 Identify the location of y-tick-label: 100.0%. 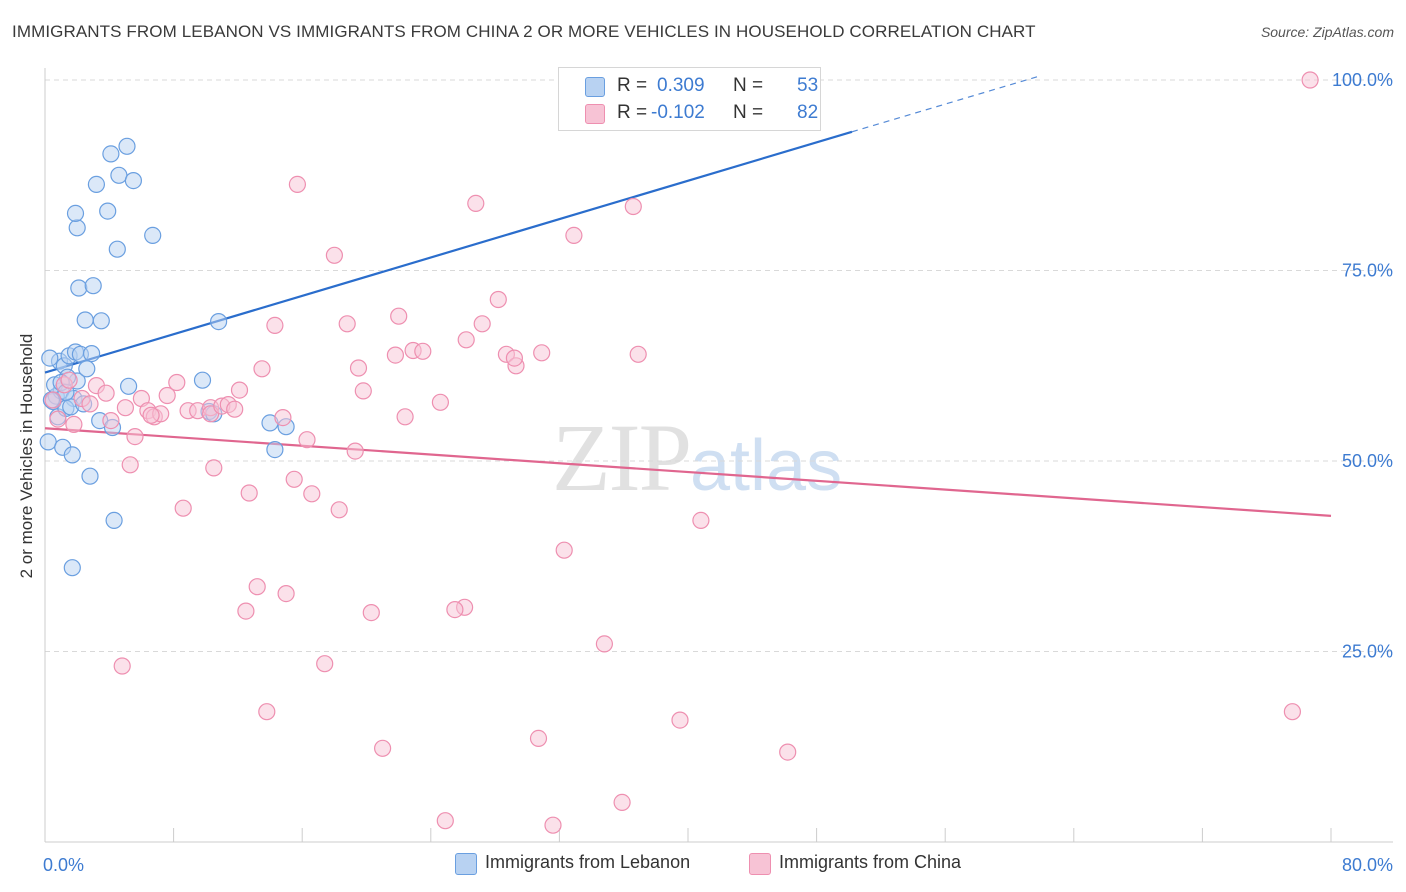
(1362, 80).